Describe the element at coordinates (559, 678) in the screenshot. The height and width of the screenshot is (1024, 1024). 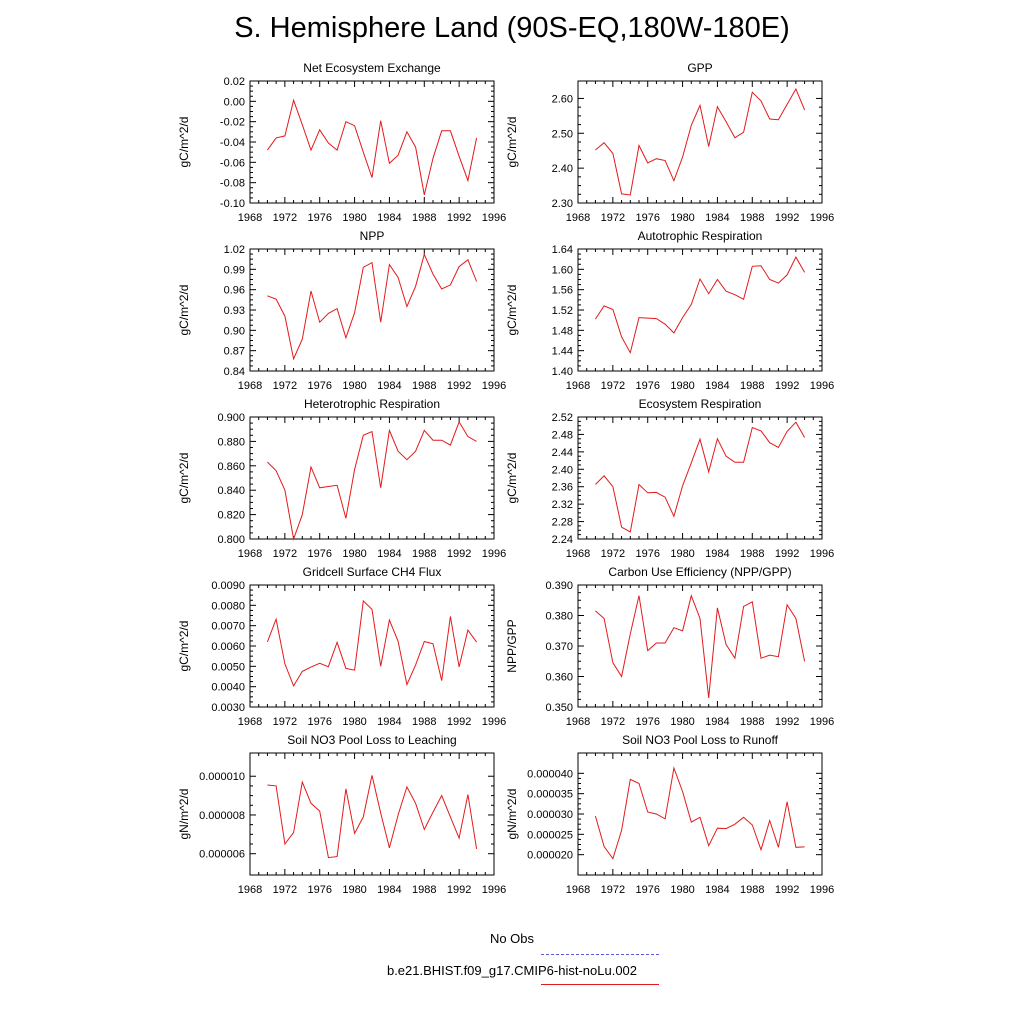
I see `y-tick-label: 0.360` at that location.